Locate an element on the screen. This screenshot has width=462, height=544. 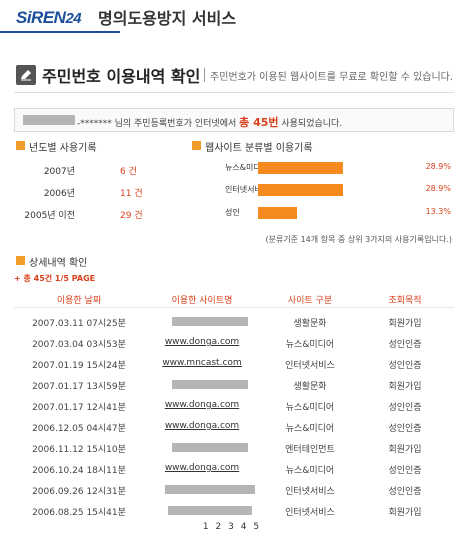
row-date: 2007.01.17 12시41분 is located at coordinates (79, 408).